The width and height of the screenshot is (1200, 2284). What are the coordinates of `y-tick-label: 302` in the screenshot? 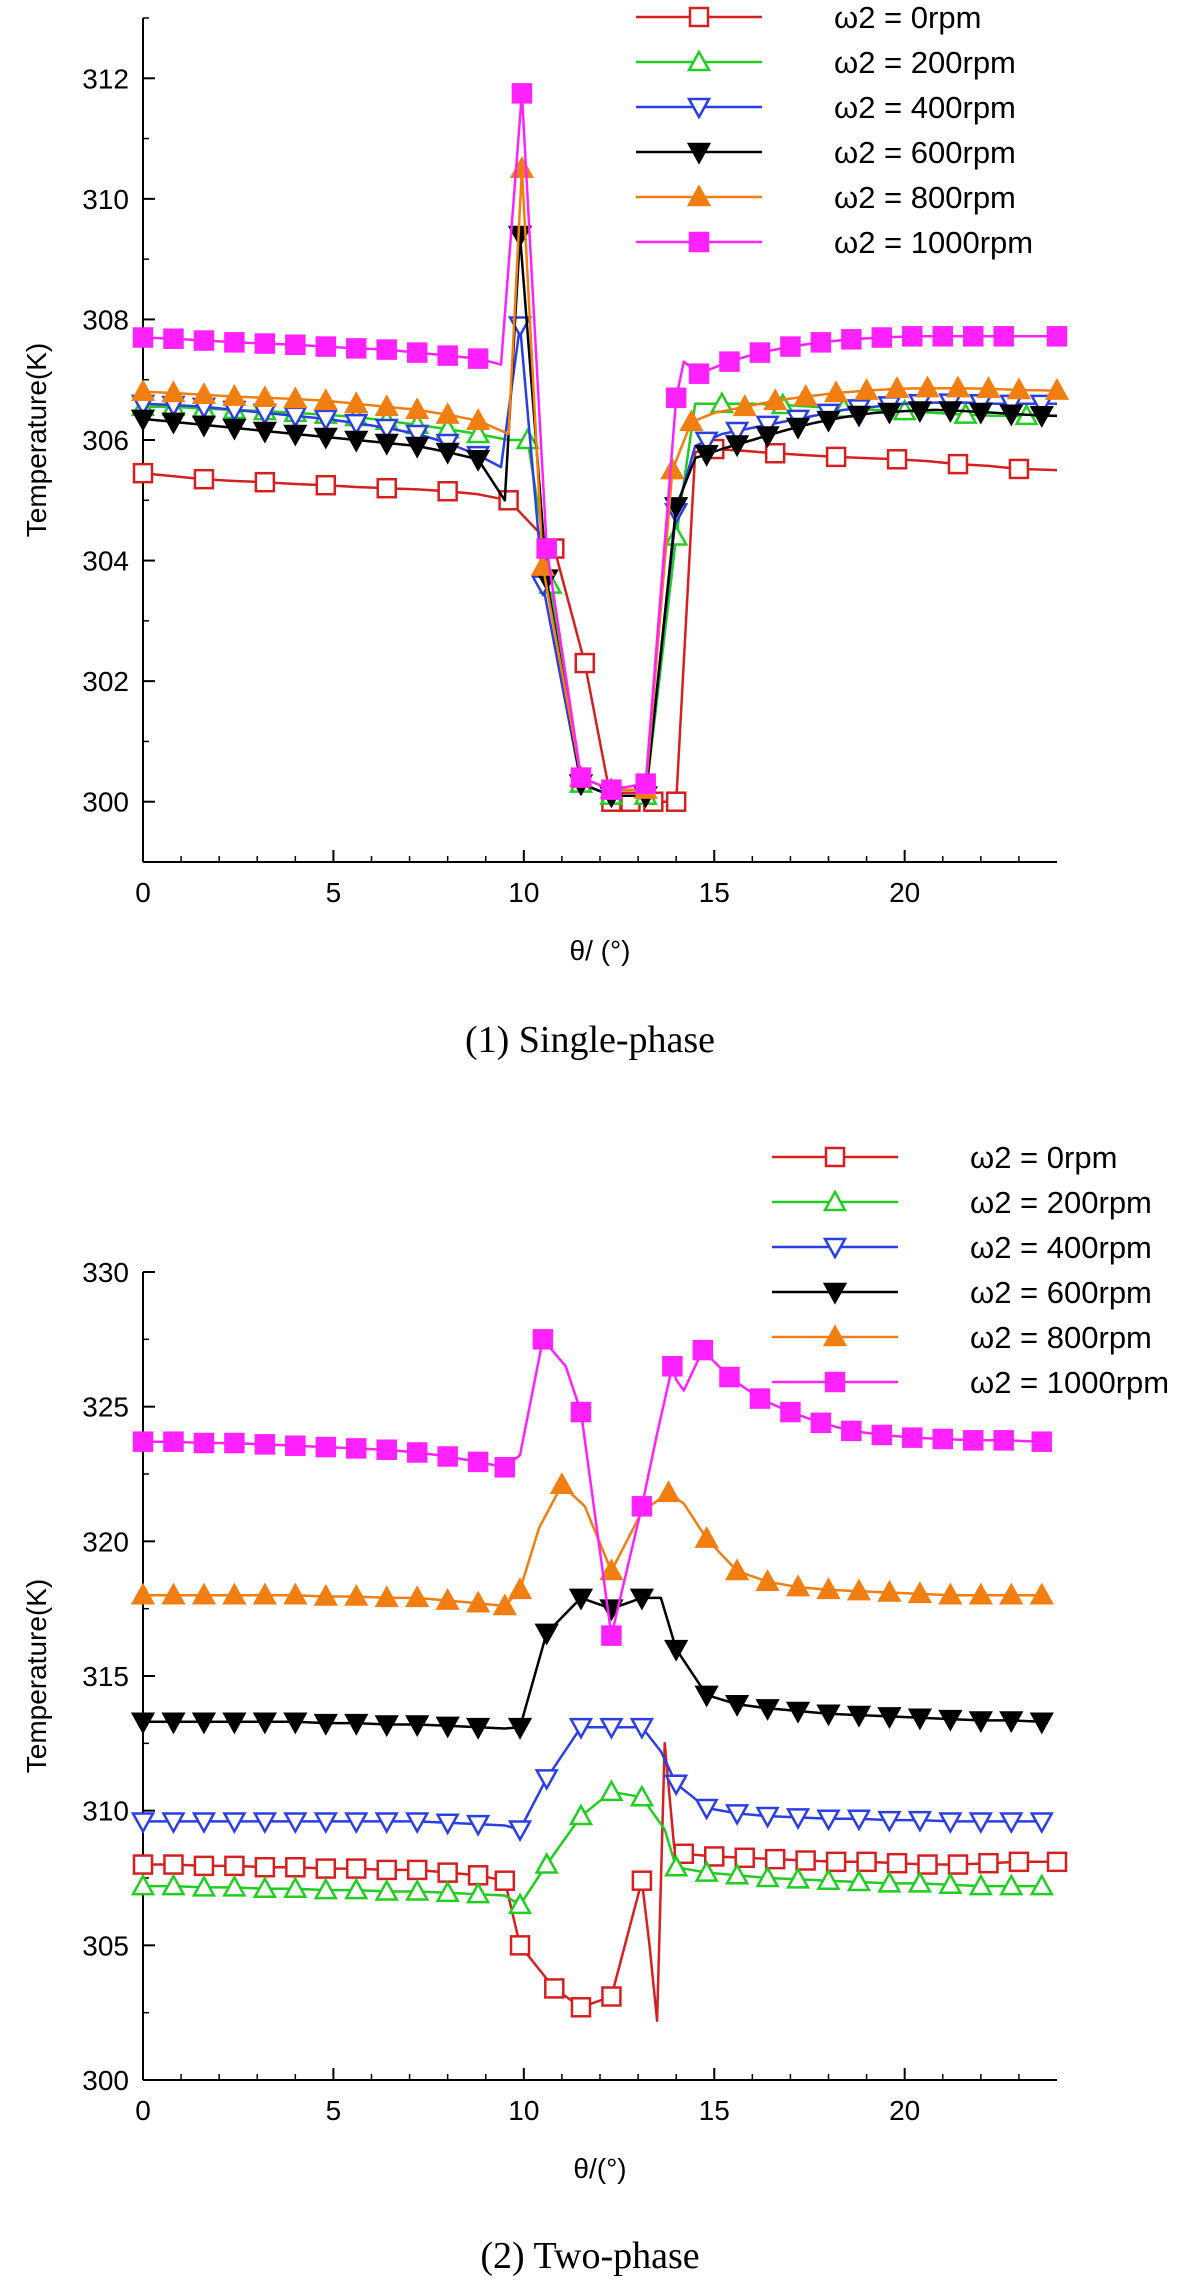 It's located at (105, 681).